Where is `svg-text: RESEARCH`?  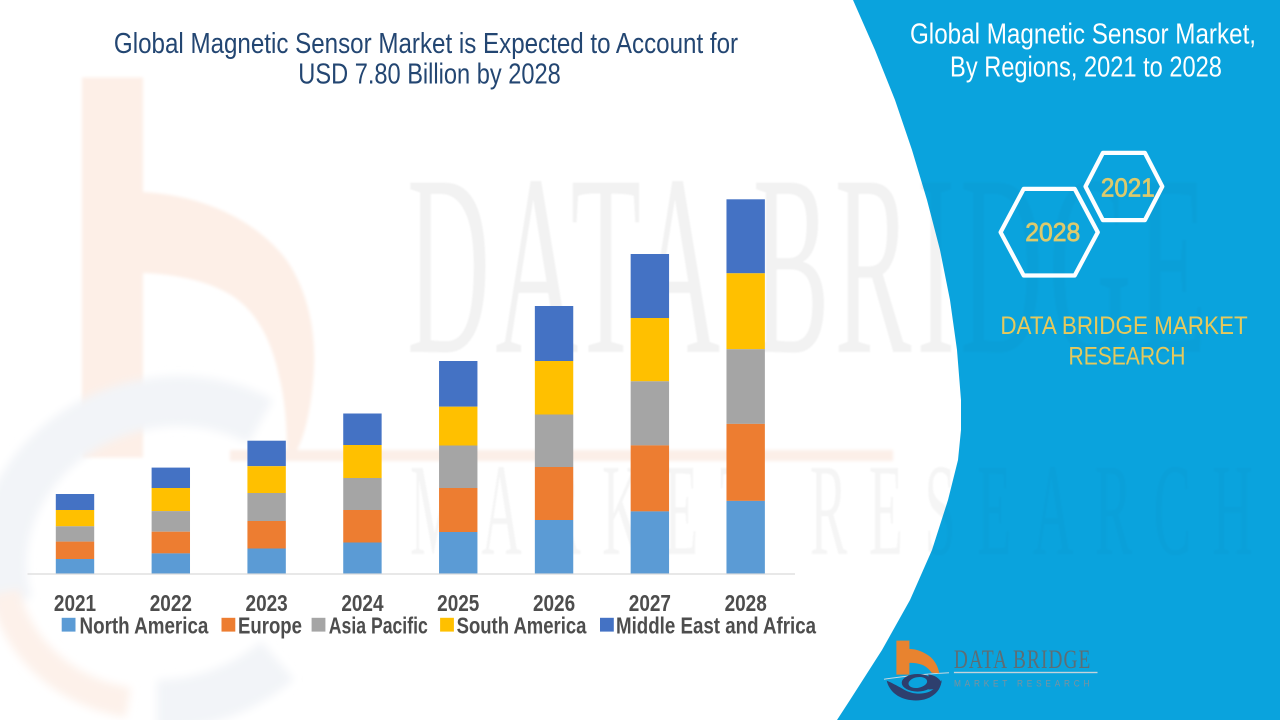 svg-text: RESEARCH is located at coordinates (1126, 356).